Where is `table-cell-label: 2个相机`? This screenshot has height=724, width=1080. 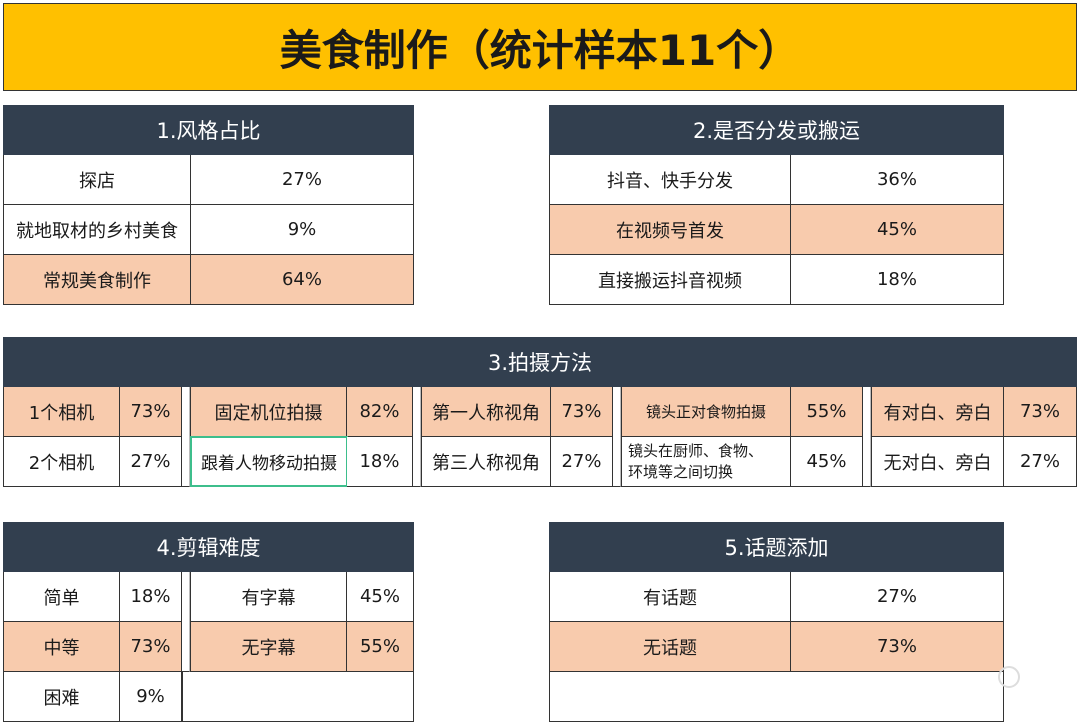
table-cell-label: 2个相机 is located at coordinates (61, 462).